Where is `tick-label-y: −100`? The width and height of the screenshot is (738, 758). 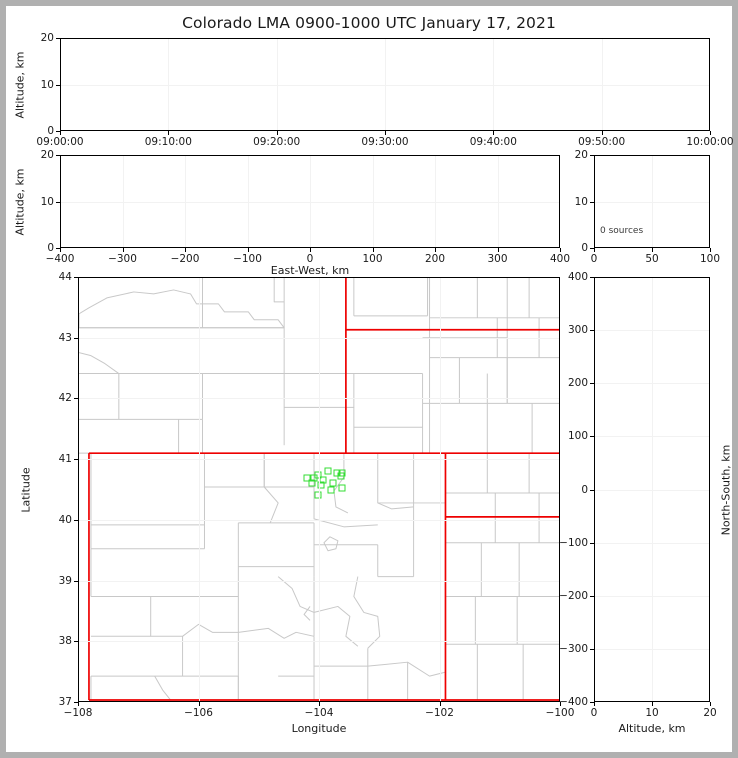
tick-label-y: −100 is located at coordinates (573, 542).